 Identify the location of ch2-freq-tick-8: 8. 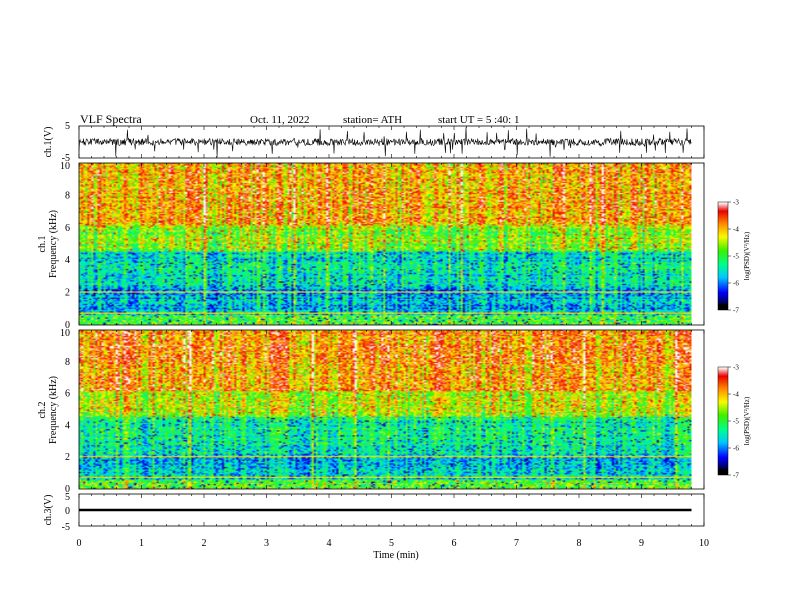
(67, 362).